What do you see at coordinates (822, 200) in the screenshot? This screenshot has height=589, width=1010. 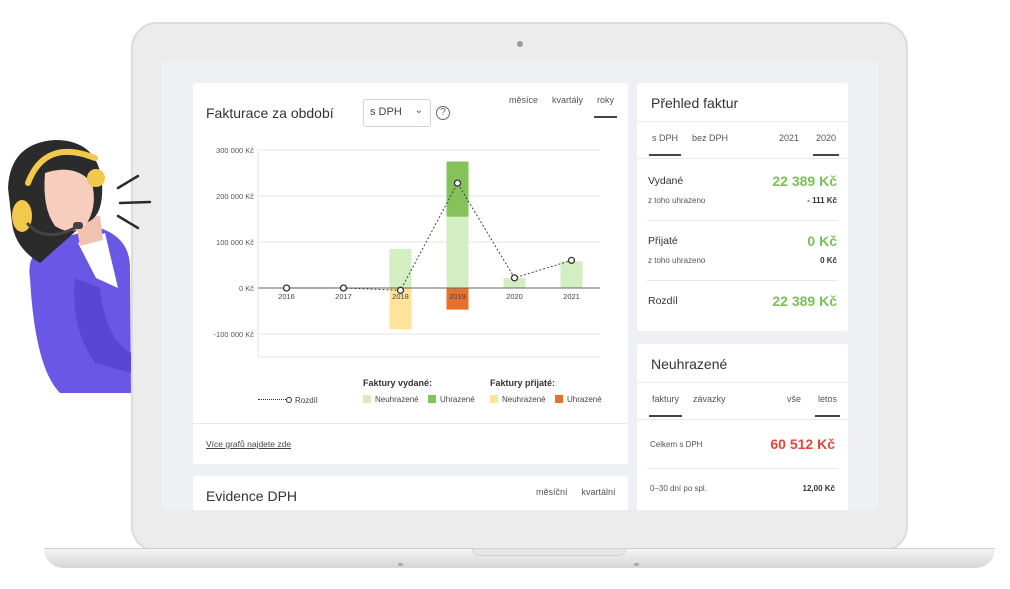 I see `issued-paid-value: - 111 Kč` at bounding box center [822, 200].